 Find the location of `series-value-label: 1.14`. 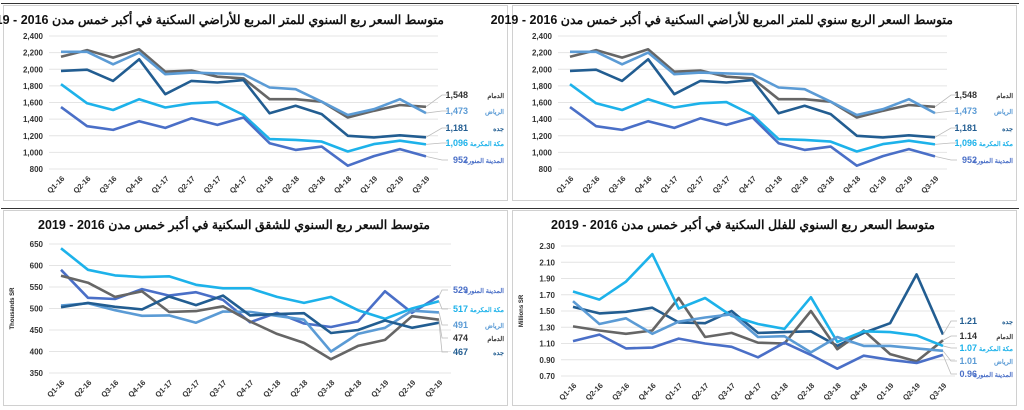

series-value-label: 1.14 is located at coordinates (968, 336).